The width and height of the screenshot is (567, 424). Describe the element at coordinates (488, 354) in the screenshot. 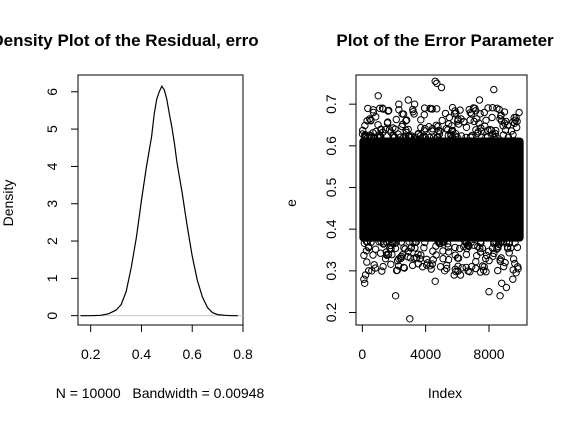

I see `scatter-x-tick-label: 8000` at that location.